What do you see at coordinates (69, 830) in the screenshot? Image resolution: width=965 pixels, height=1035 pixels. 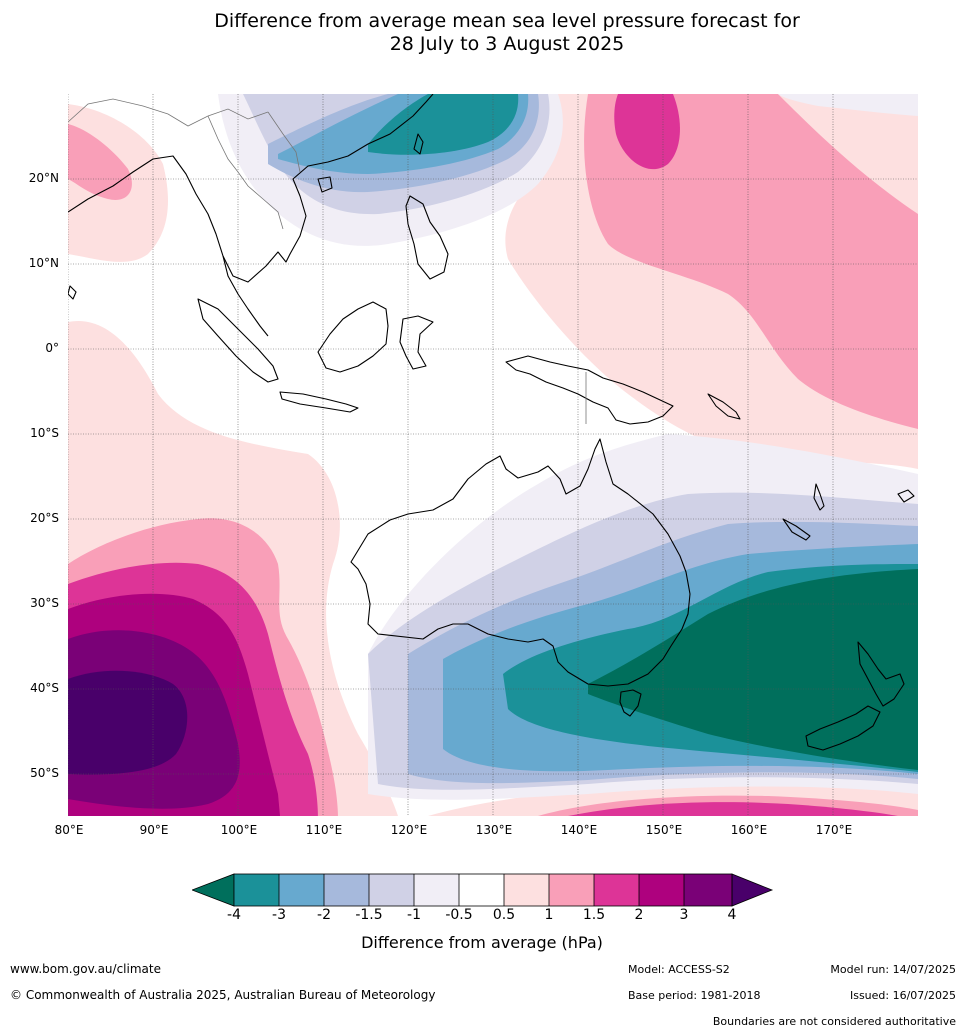 I see `lon-label: 80°E` at bounding box center [69, 830].